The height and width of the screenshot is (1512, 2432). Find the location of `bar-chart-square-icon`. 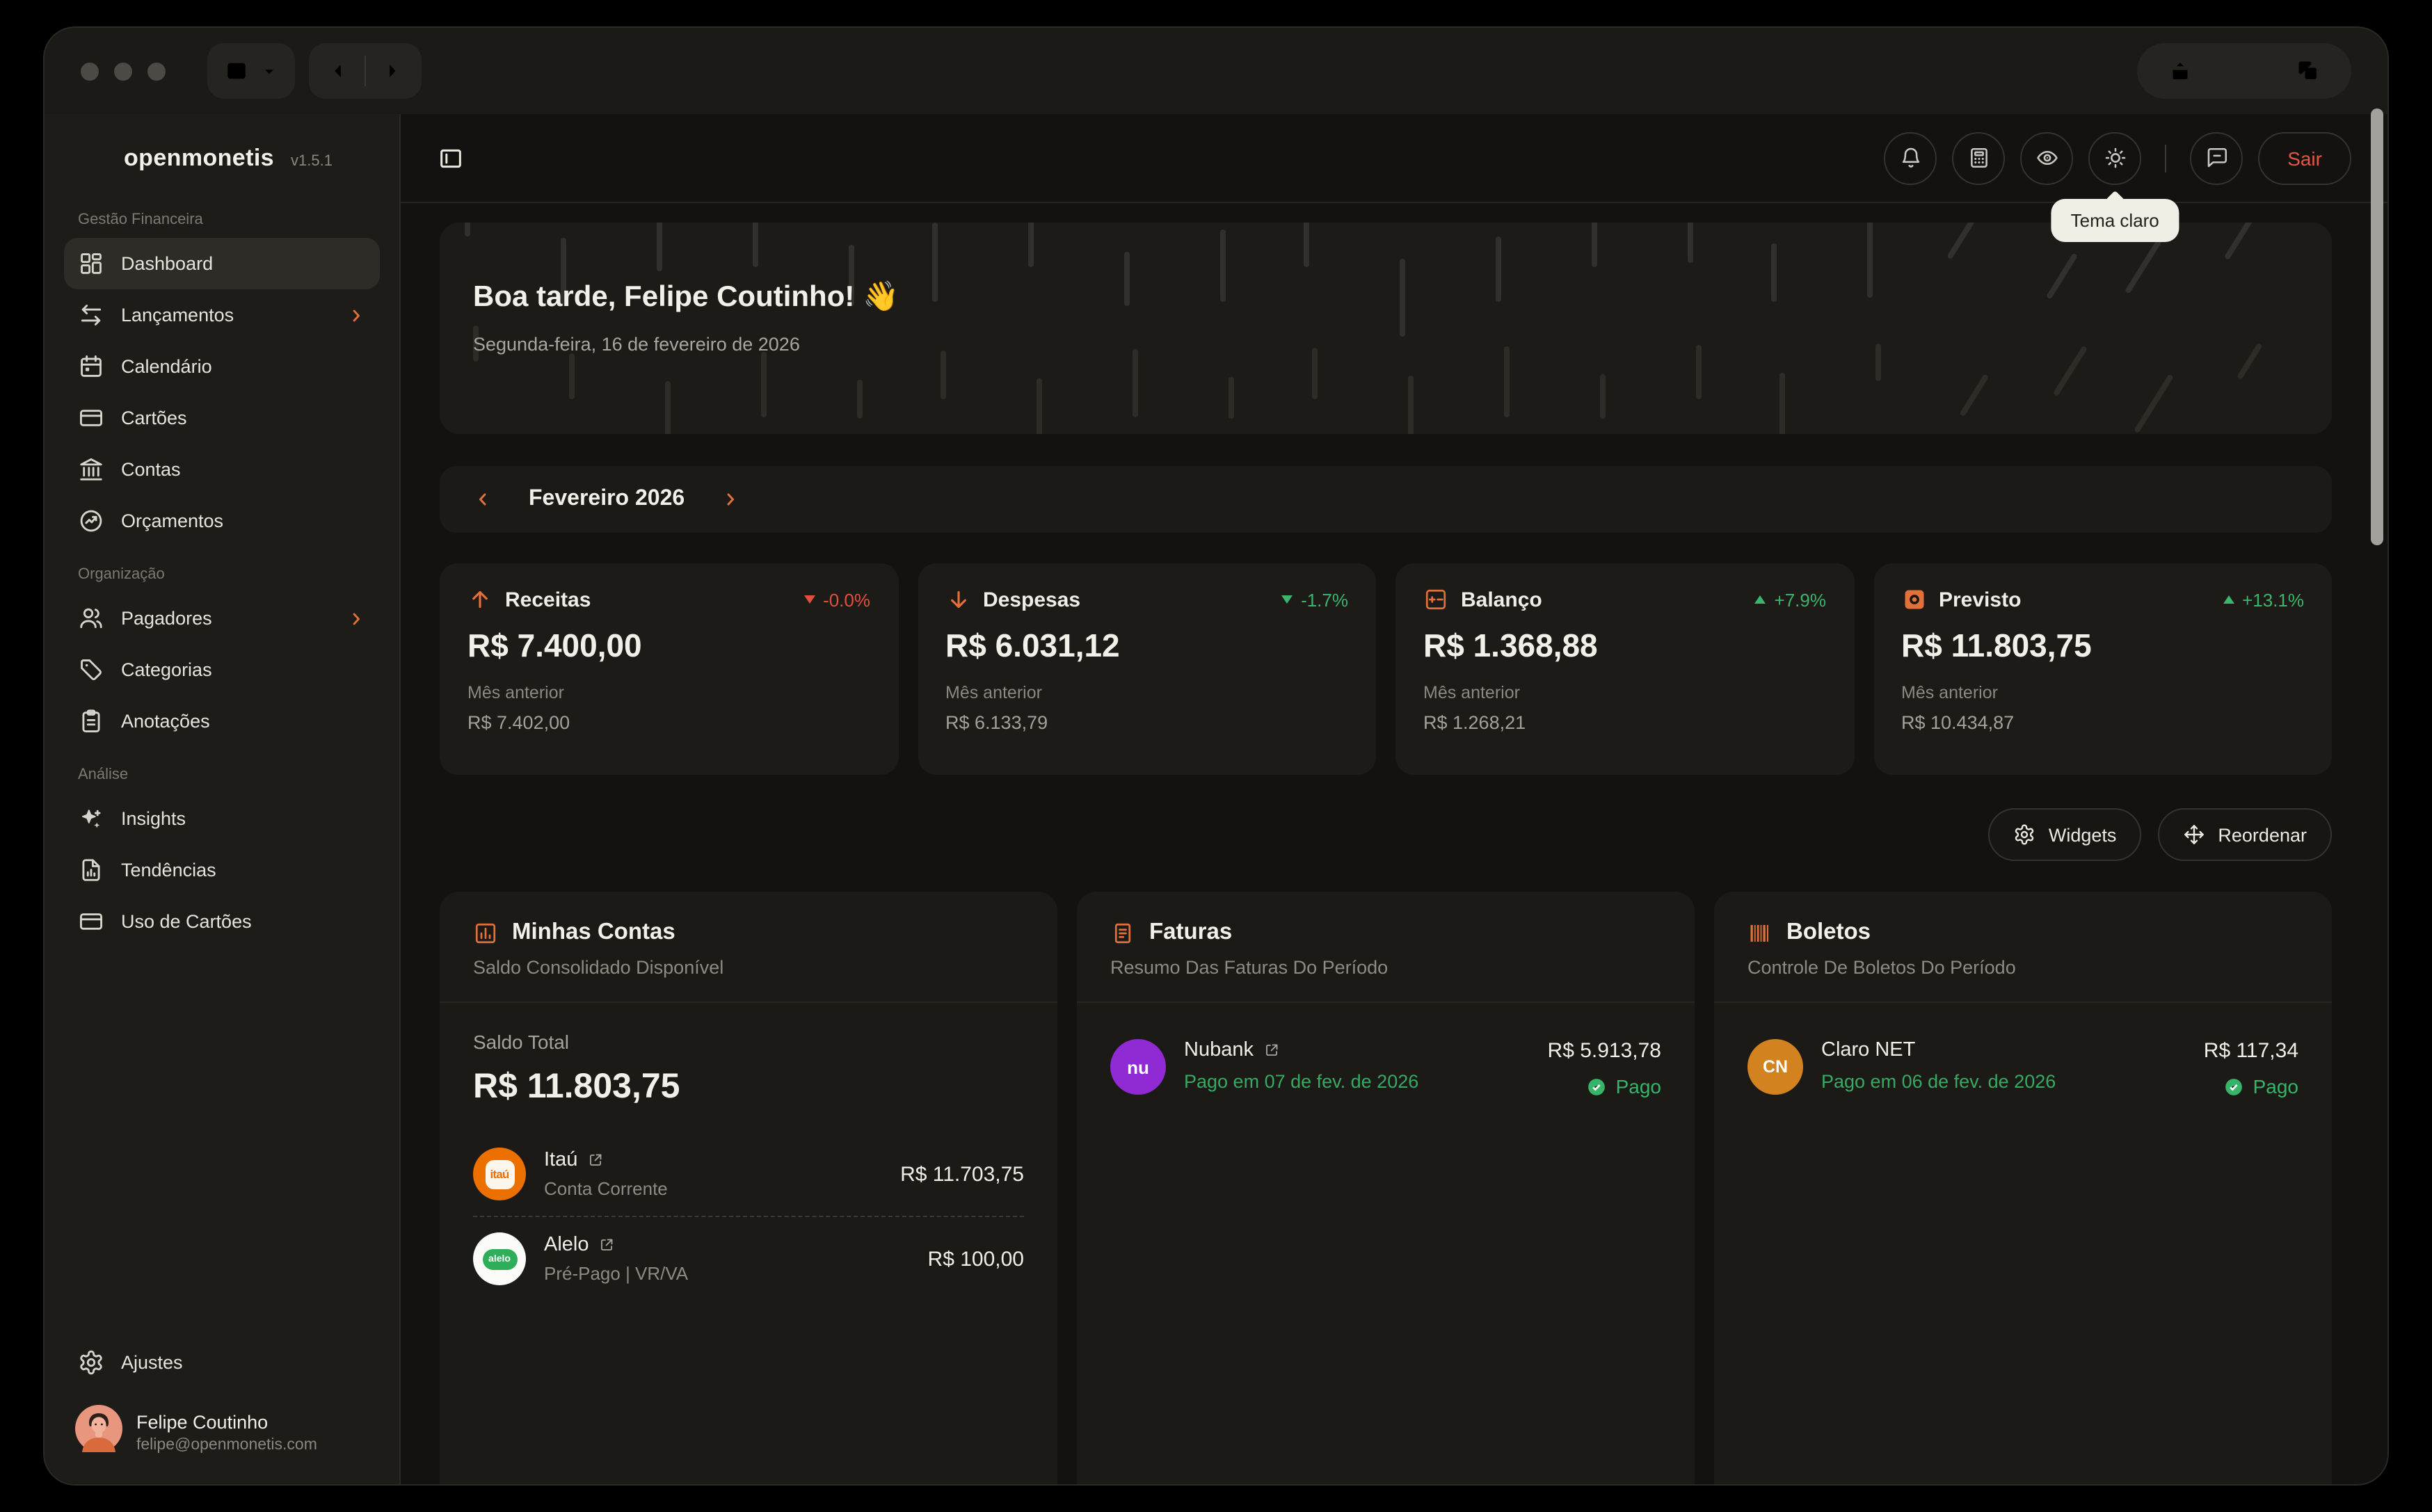

bar-chart-square-icon is located at coordinates (485, 932).